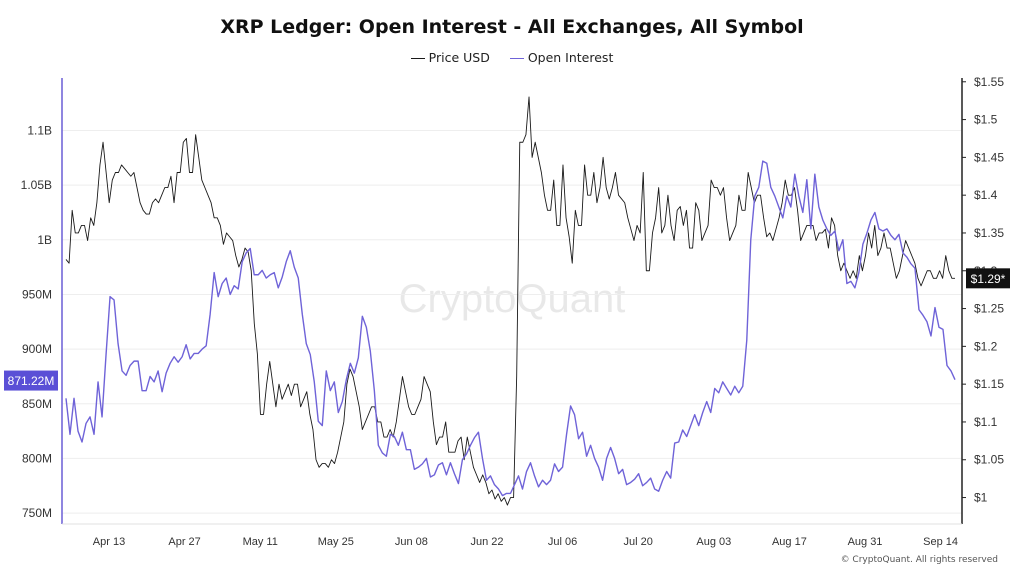 Image resolution: width=1024 pixels, height=576 pixels. Describe the element at coordinates (516, 58) in the screenshot. I see `legend-swatch-open-interest` at that location.